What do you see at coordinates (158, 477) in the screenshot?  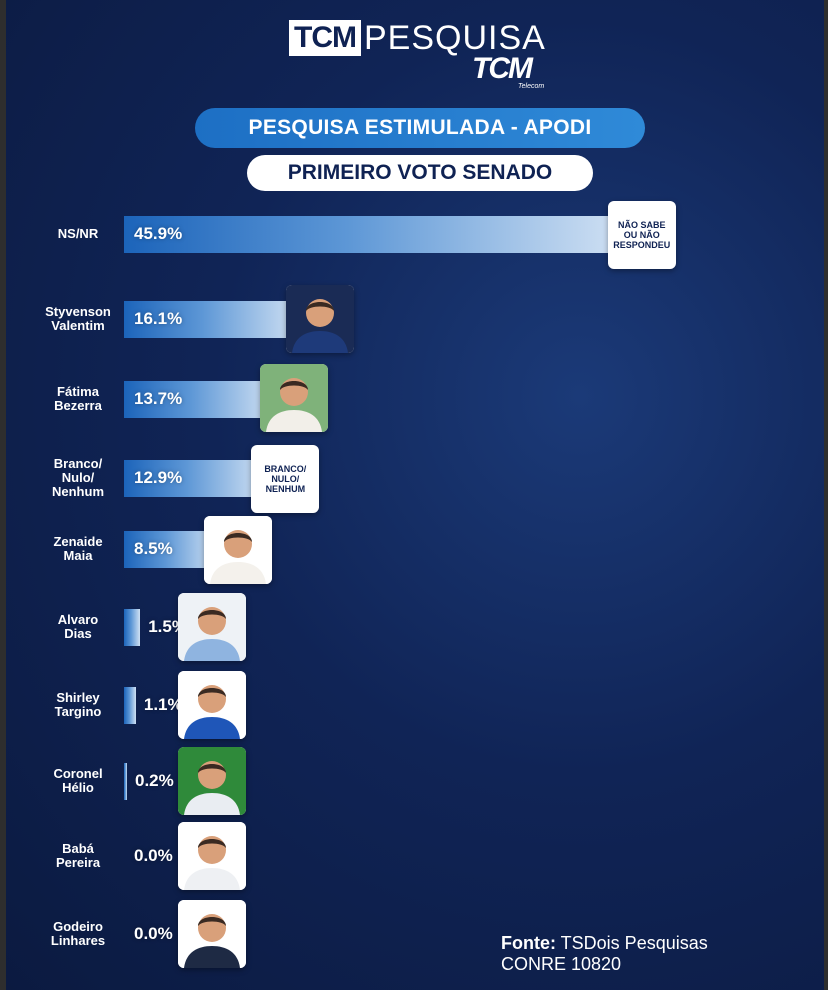 I see `bar-value-label: 12.9%` at bounding box center [158, 477].